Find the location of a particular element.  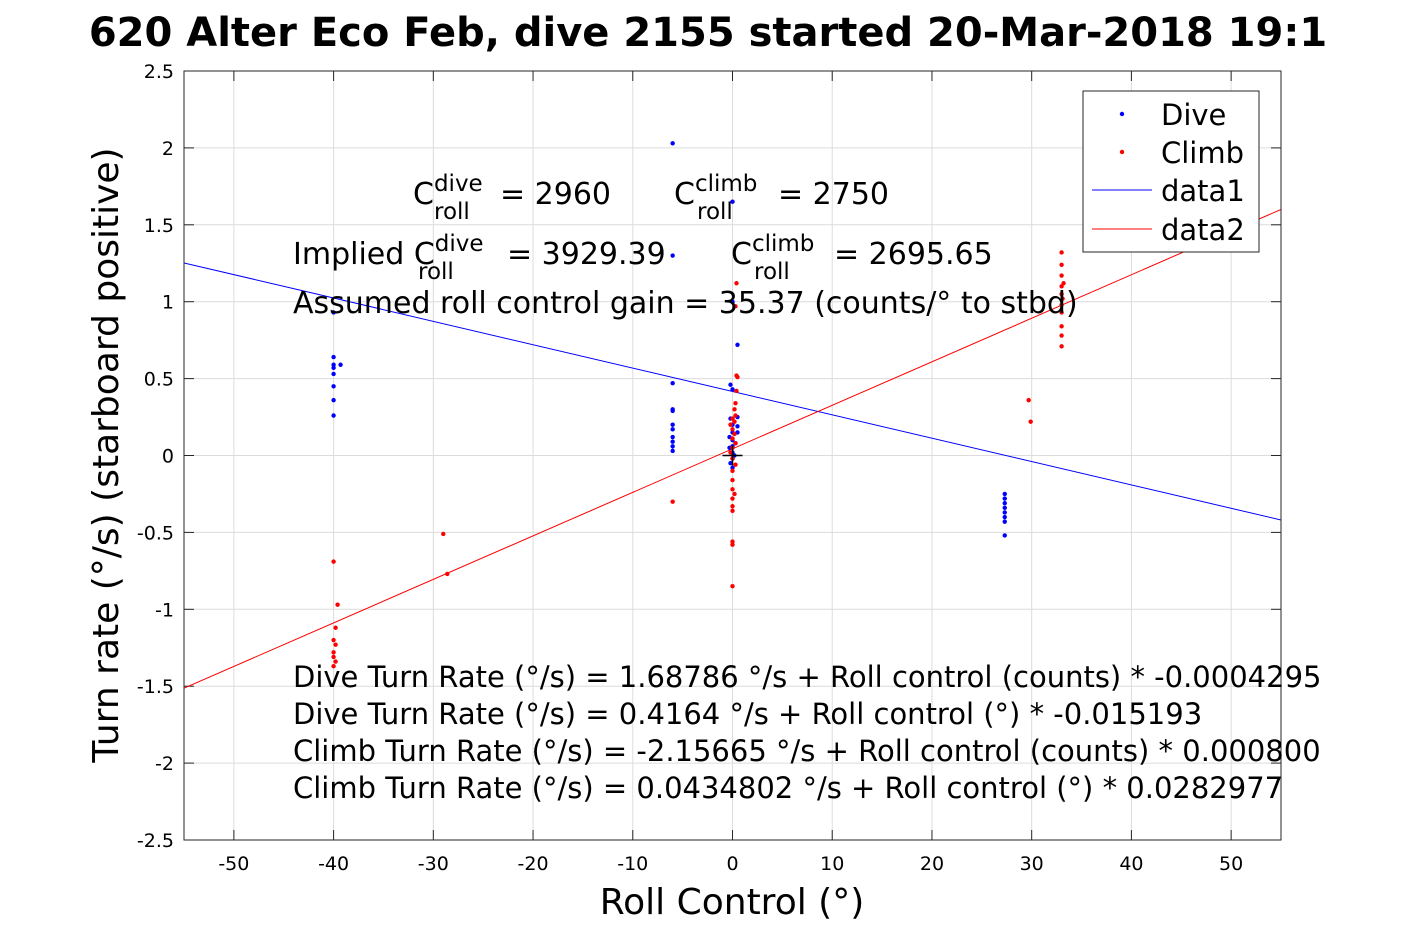

svg-text: Implied Cdive is located at coordinates (388, 251).